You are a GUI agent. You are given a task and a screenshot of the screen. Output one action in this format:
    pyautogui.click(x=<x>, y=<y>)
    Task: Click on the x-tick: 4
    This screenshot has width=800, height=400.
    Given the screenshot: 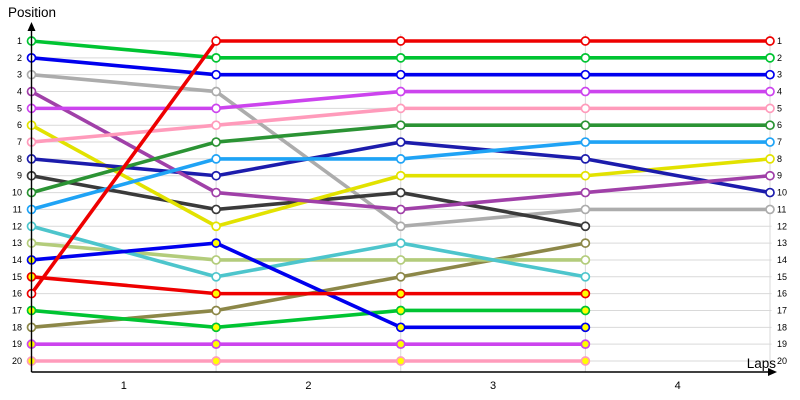 What is the action you would take?
    pyautogui.click(x=678, y=386)
    